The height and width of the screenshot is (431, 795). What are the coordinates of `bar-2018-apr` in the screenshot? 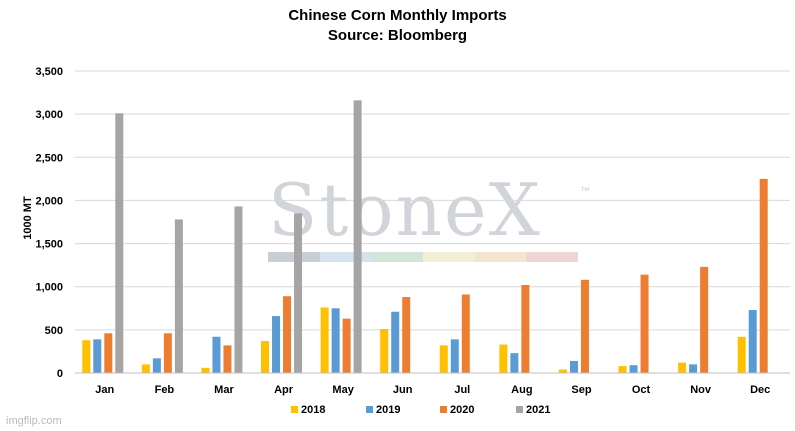 It's located at (265, 357).